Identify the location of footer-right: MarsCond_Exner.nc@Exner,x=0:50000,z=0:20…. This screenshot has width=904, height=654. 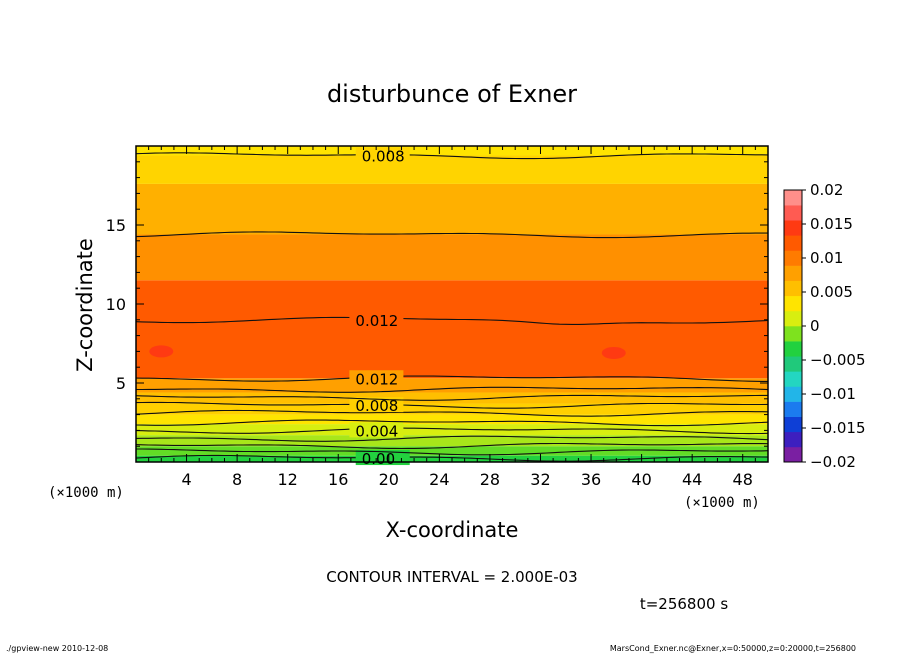
(733, 648).